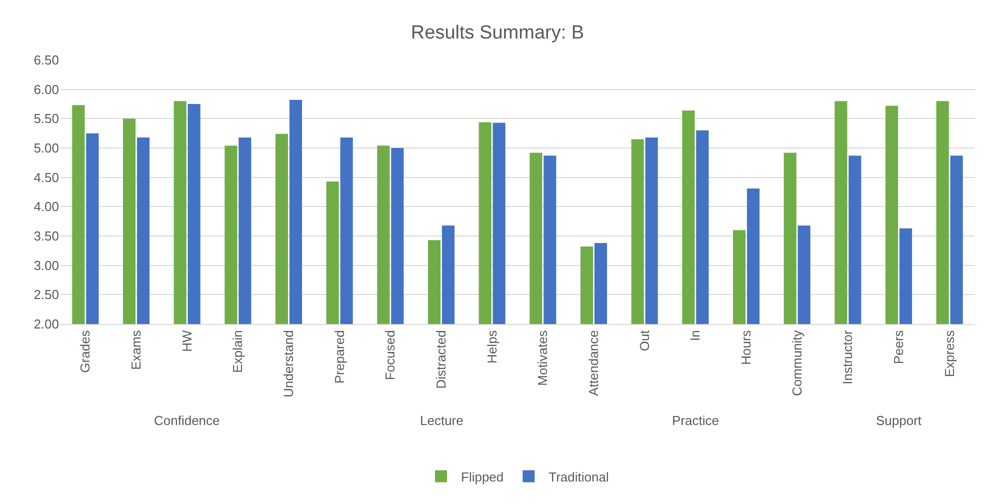  I want to click on chart-title: Results Summary: B, so click(497, 33).